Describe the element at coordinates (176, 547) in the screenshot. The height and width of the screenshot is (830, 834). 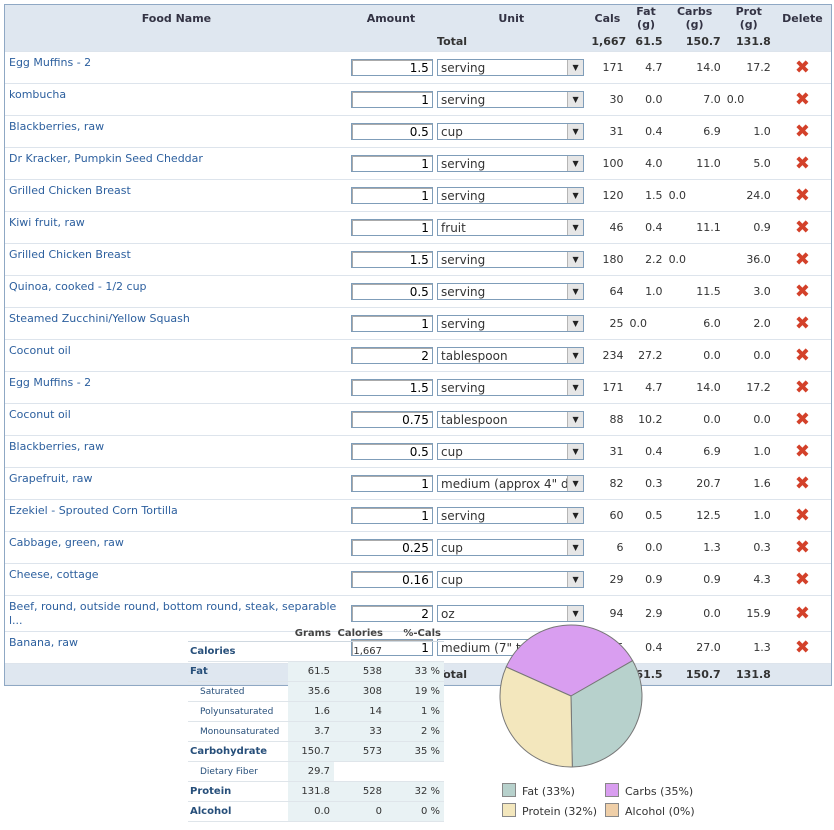
I see `food-name-link: Cabbage, green, raw` at that location.